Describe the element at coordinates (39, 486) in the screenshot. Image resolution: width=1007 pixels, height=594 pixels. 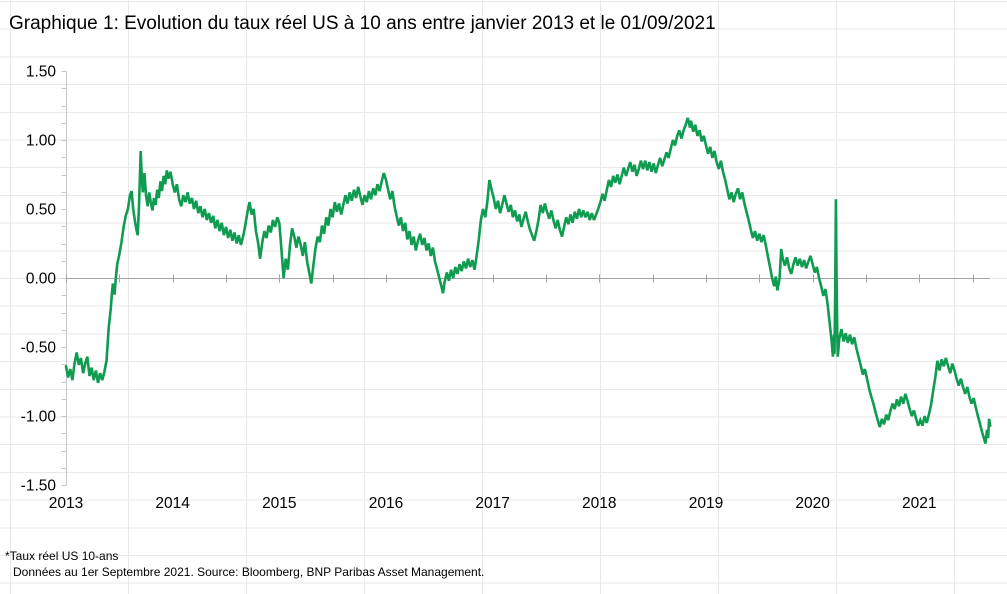
I see `y-axis-label: -1.50` at that location.